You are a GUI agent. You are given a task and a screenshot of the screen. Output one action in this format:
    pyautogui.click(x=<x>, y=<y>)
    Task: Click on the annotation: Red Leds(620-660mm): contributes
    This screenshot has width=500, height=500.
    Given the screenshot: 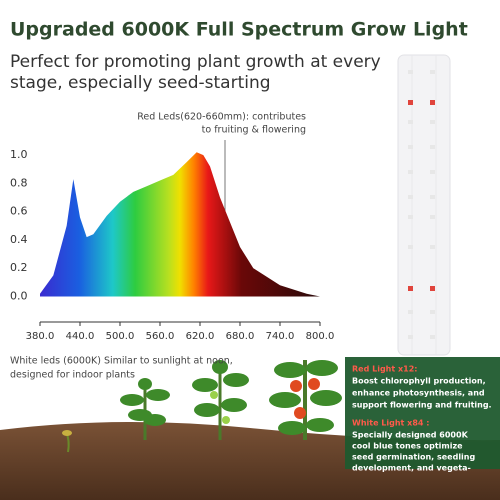 What is the action you would take?
    pyautogui.click(x=221, y=117)
    